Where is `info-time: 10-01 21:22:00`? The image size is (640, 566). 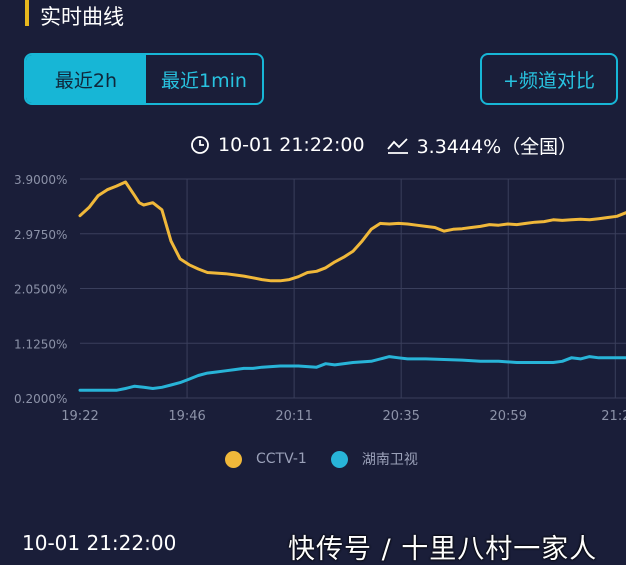
info-time: 10-01 21:22:00 is located at coordinates (291, 145).